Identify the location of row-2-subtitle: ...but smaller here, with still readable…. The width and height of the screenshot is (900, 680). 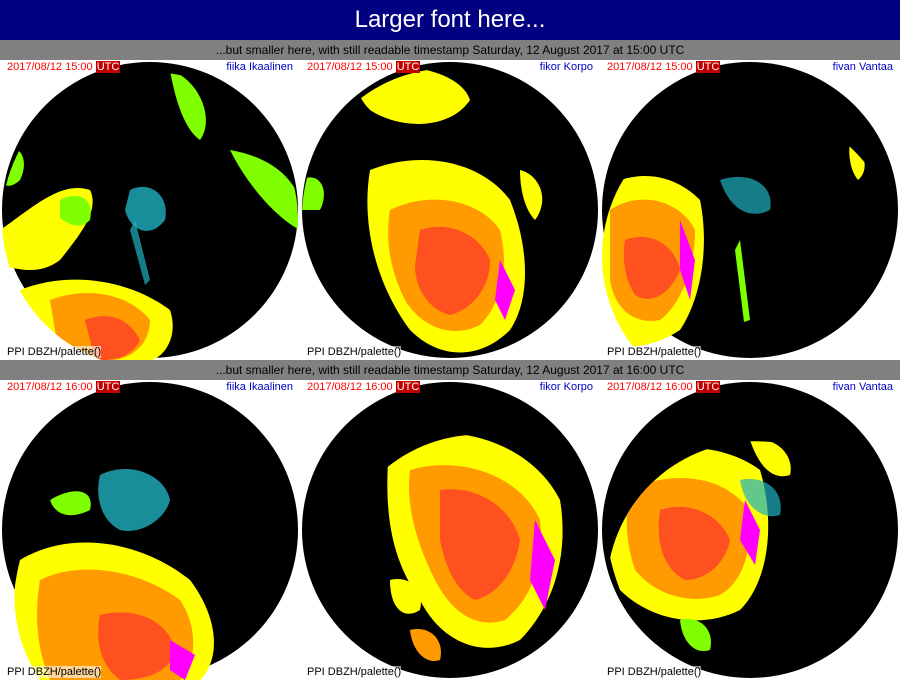
(450, 370).